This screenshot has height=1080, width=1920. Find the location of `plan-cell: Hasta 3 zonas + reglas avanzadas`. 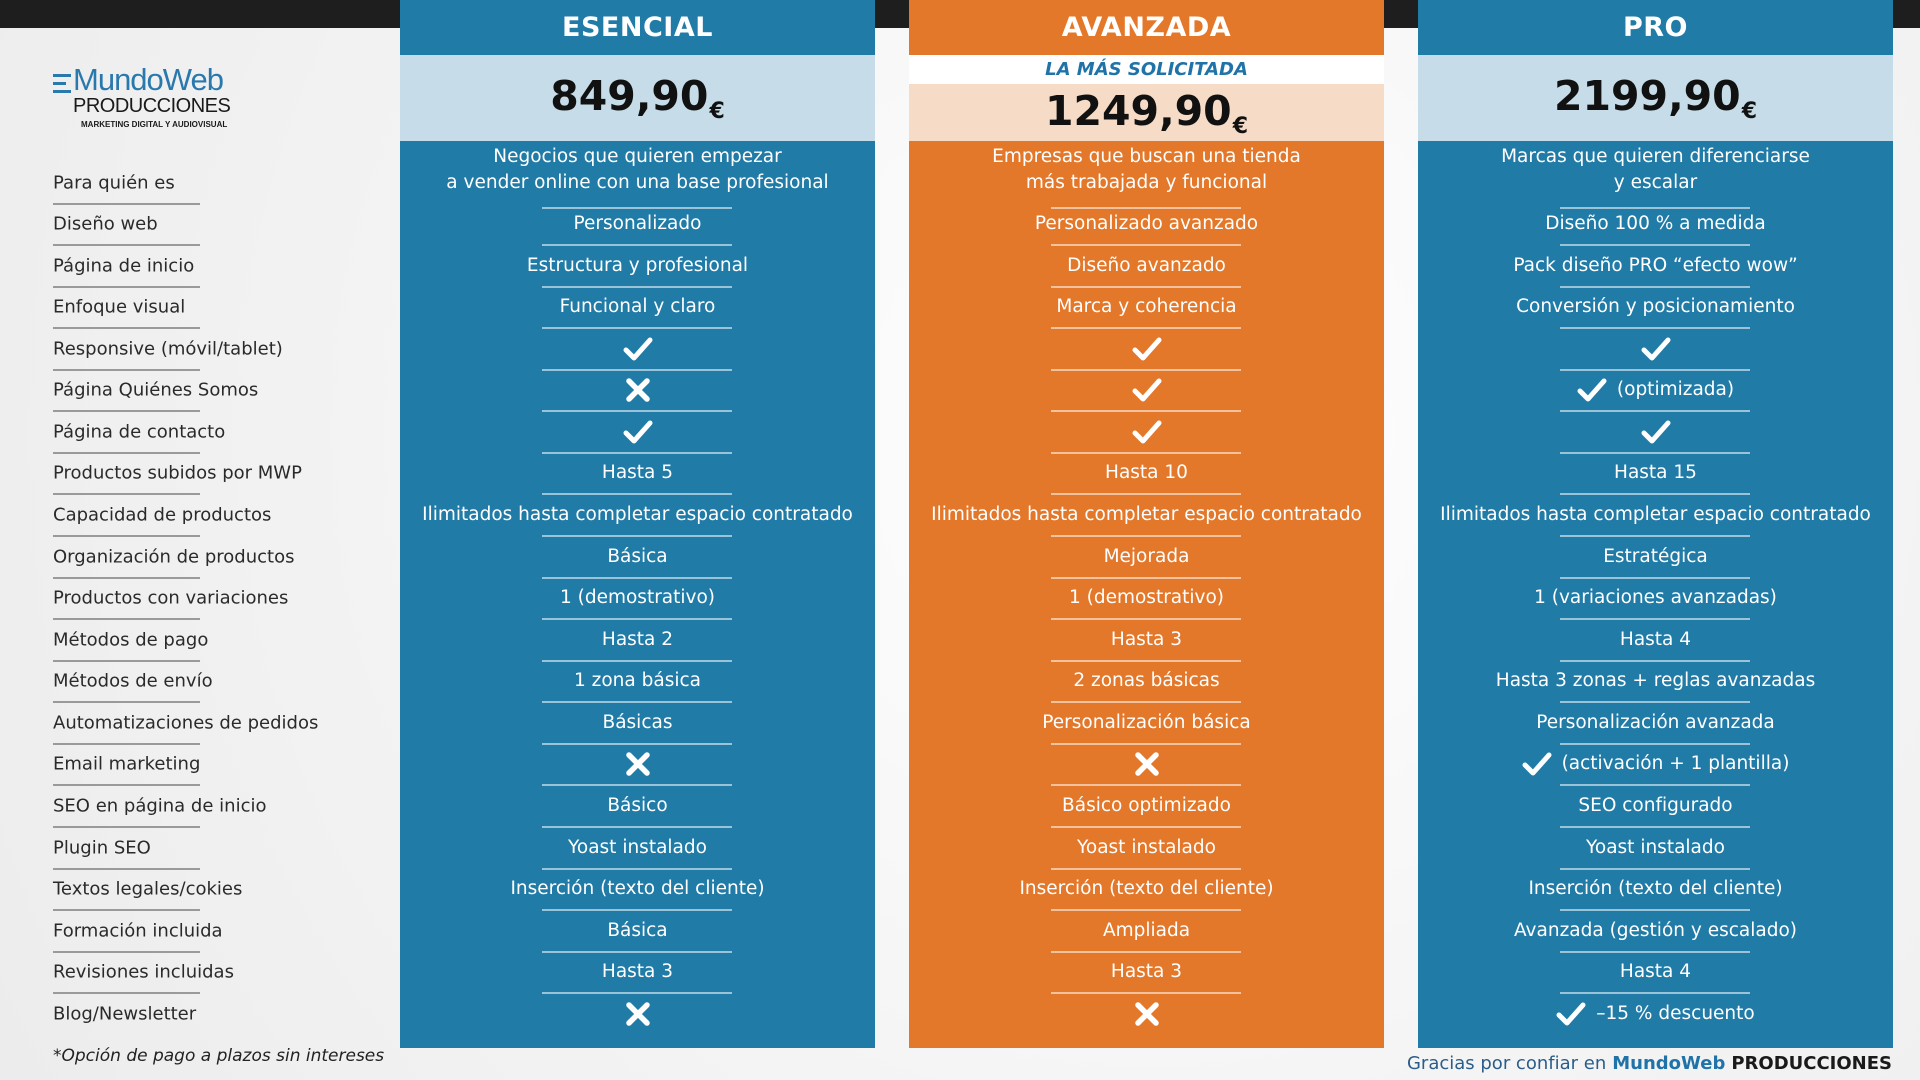

plan-cell: Hasta 3 zonas + reglas avanzadas is located at coordinates (1655, 681).